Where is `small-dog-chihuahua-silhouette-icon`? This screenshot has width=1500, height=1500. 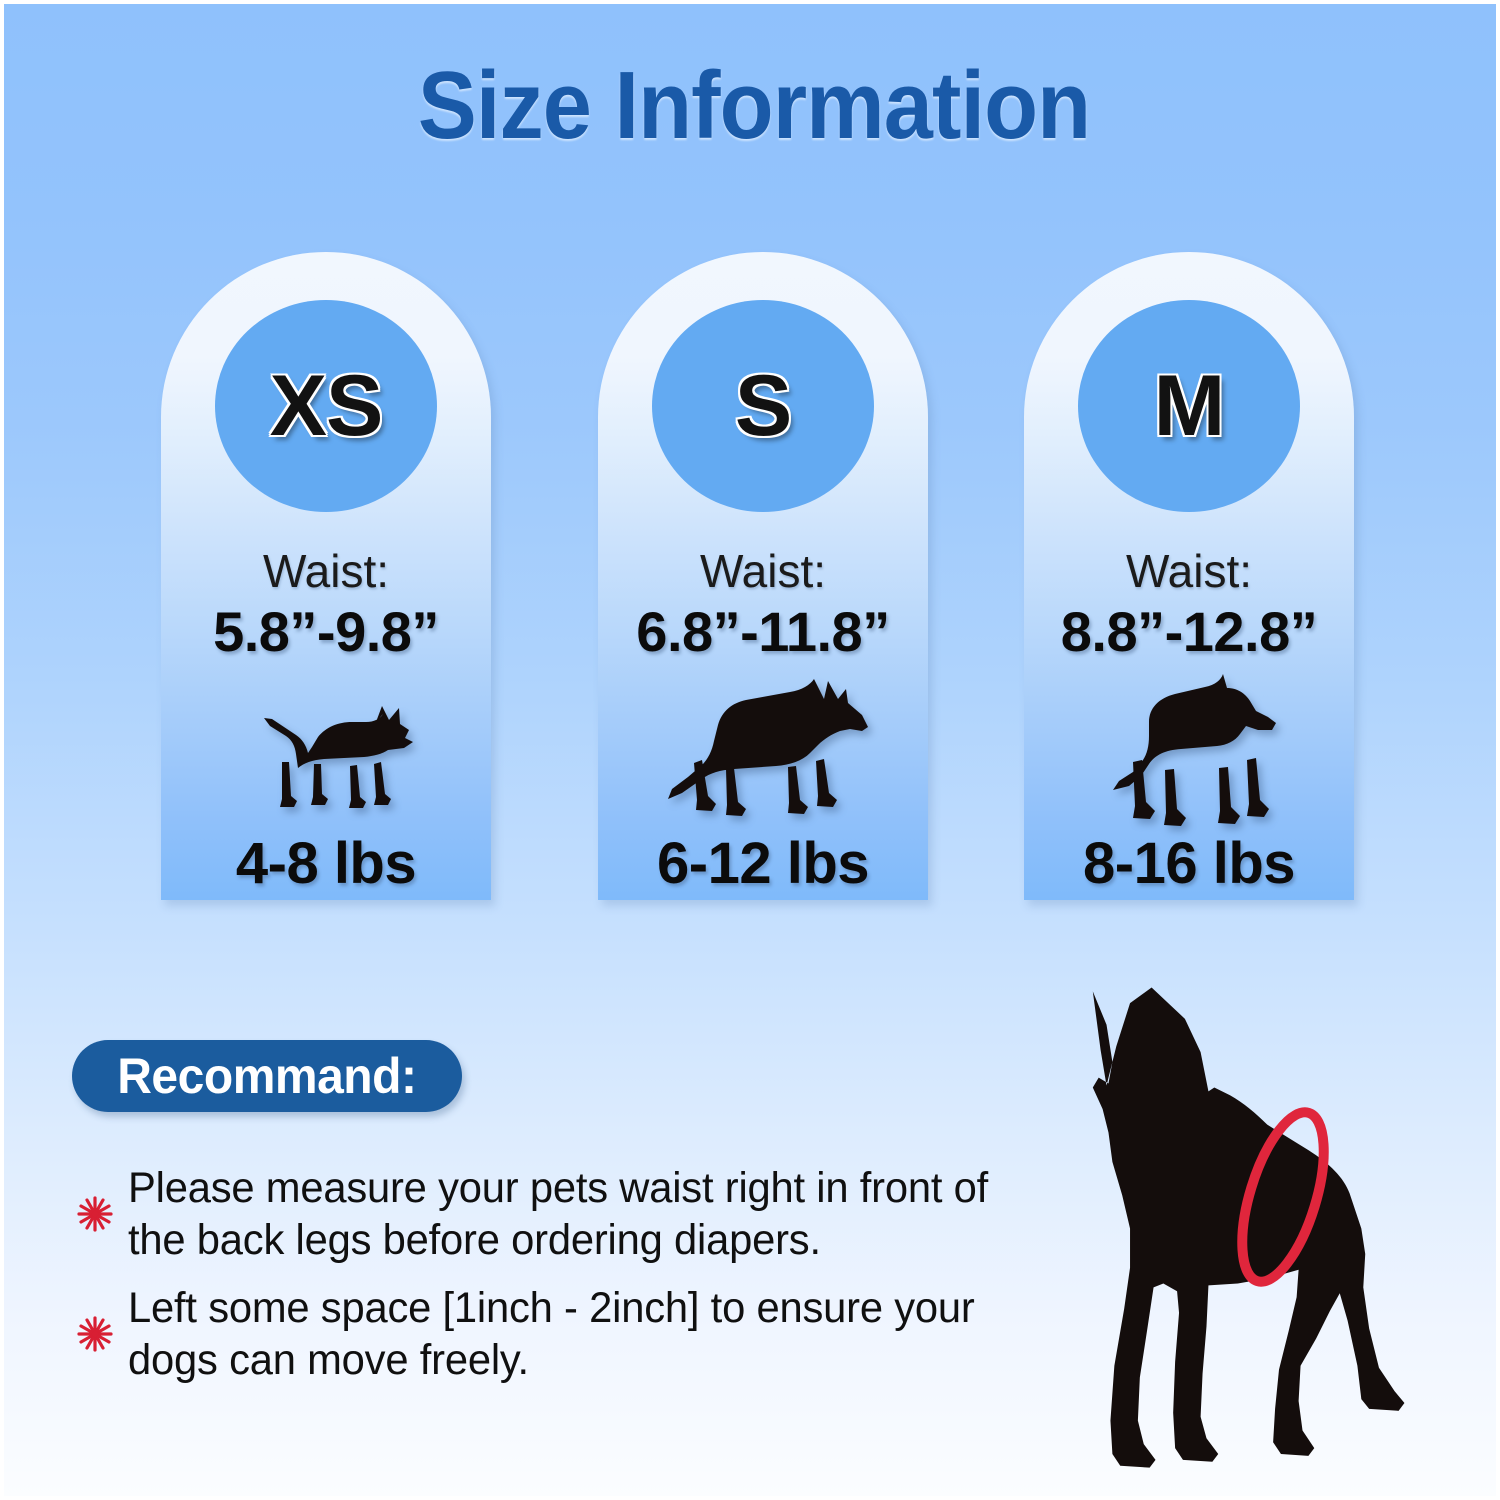 small-dog-chihuahua-silhouette-icon is located at coordinates (326, 740).